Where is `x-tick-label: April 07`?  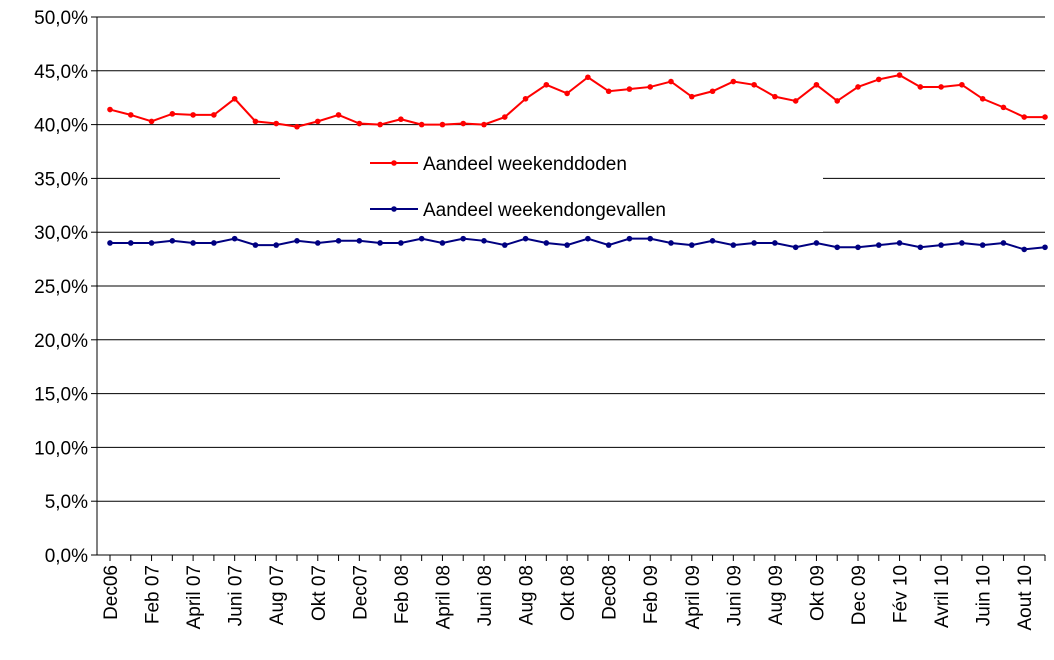
x-tick-label: April 07 is located at coordinates (194, 597).